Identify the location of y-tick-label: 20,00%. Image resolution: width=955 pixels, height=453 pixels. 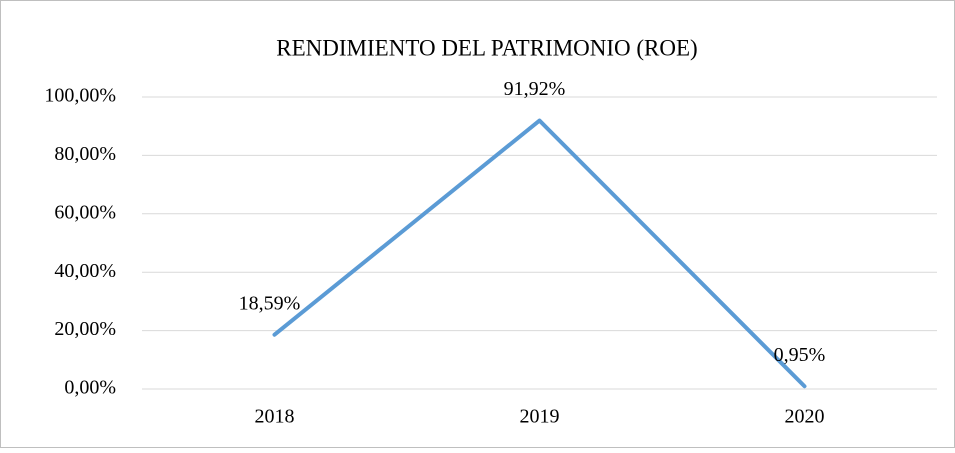
(85, 329).